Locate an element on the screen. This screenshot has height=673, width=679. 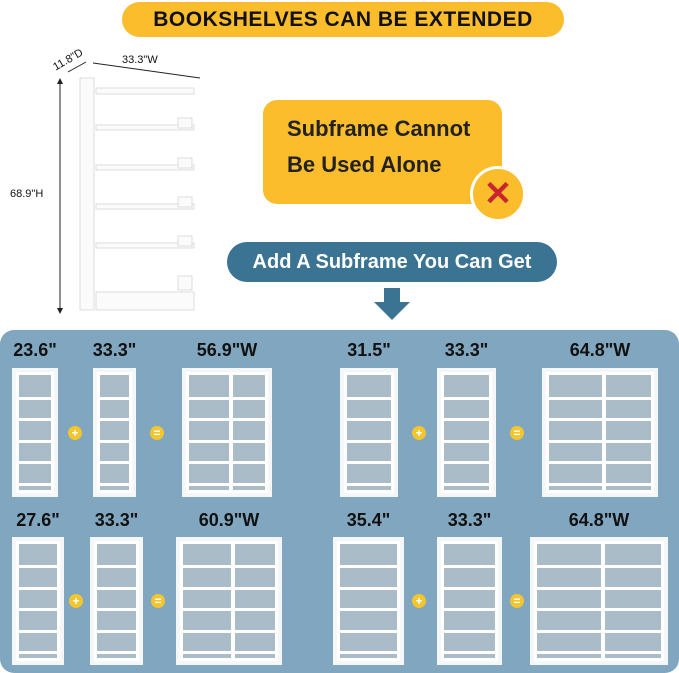
arrow-down-icon is located at coordinates (392, 304).